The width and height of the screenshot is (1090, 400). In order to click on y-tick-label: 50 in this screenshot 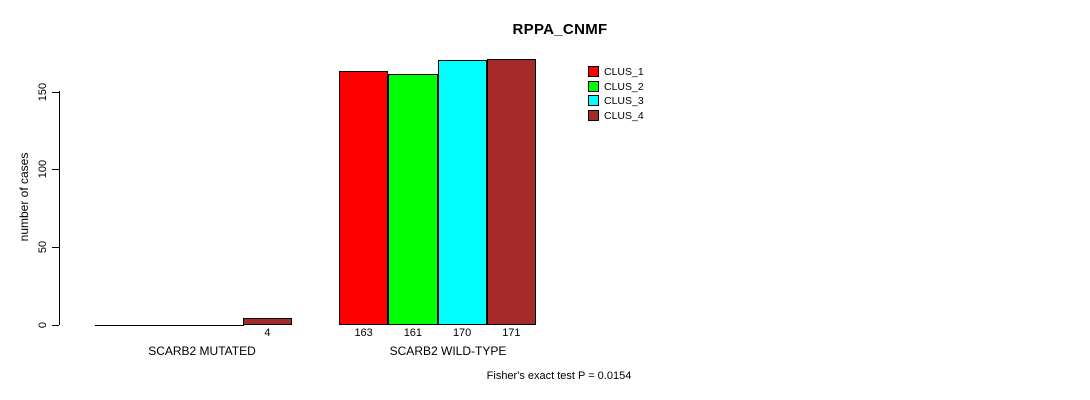, I will do `click(43, 246)`.